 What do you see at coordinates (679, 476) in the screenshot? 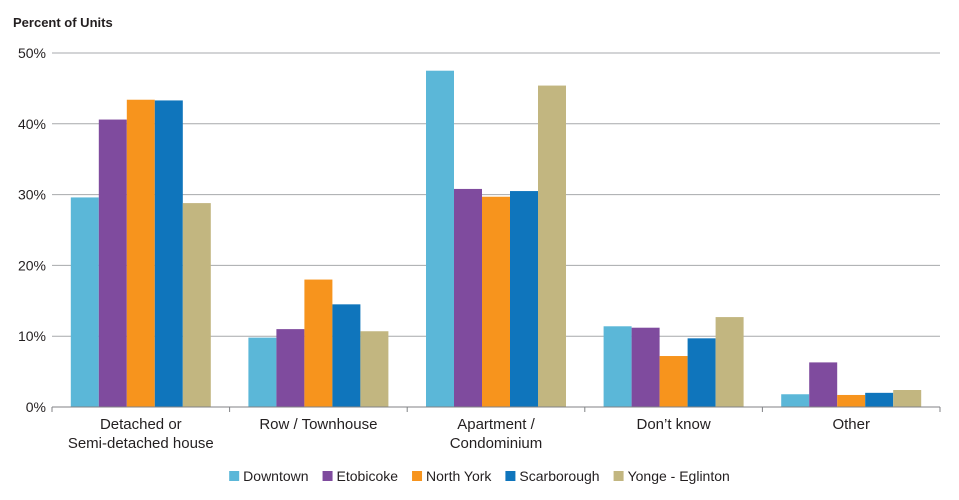
I see `legend-label: Yonge - Eglinton` at bounding box center [679, 476].